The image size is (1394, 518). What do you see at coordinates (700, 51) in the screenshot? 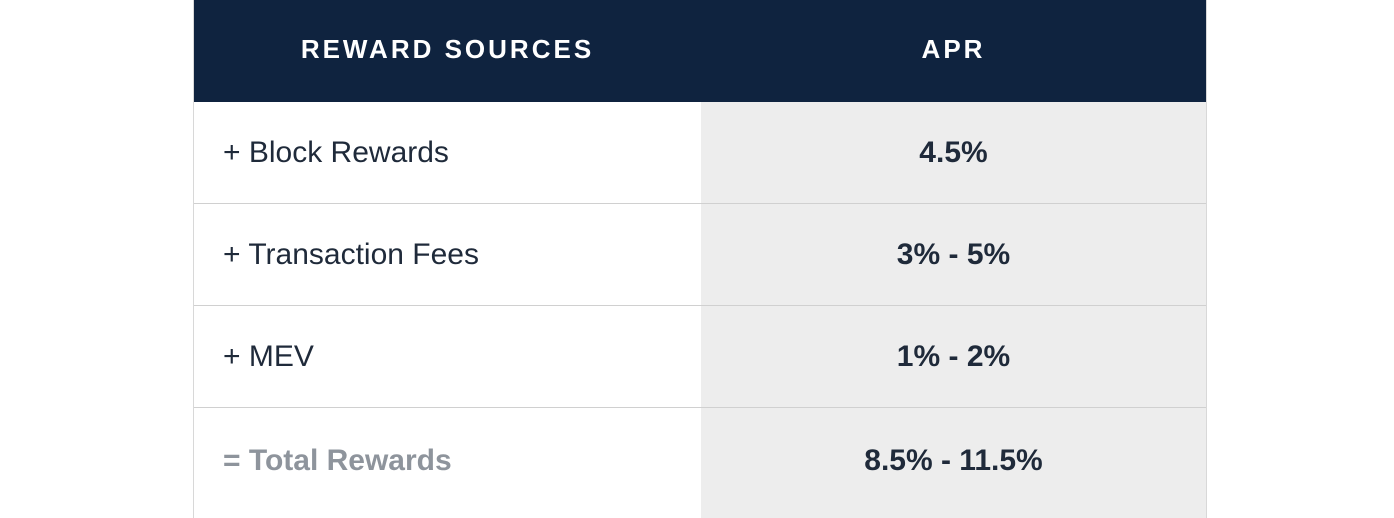
I see `table-header: REWARD SOURCES APR` at bounding box center [700, 51].